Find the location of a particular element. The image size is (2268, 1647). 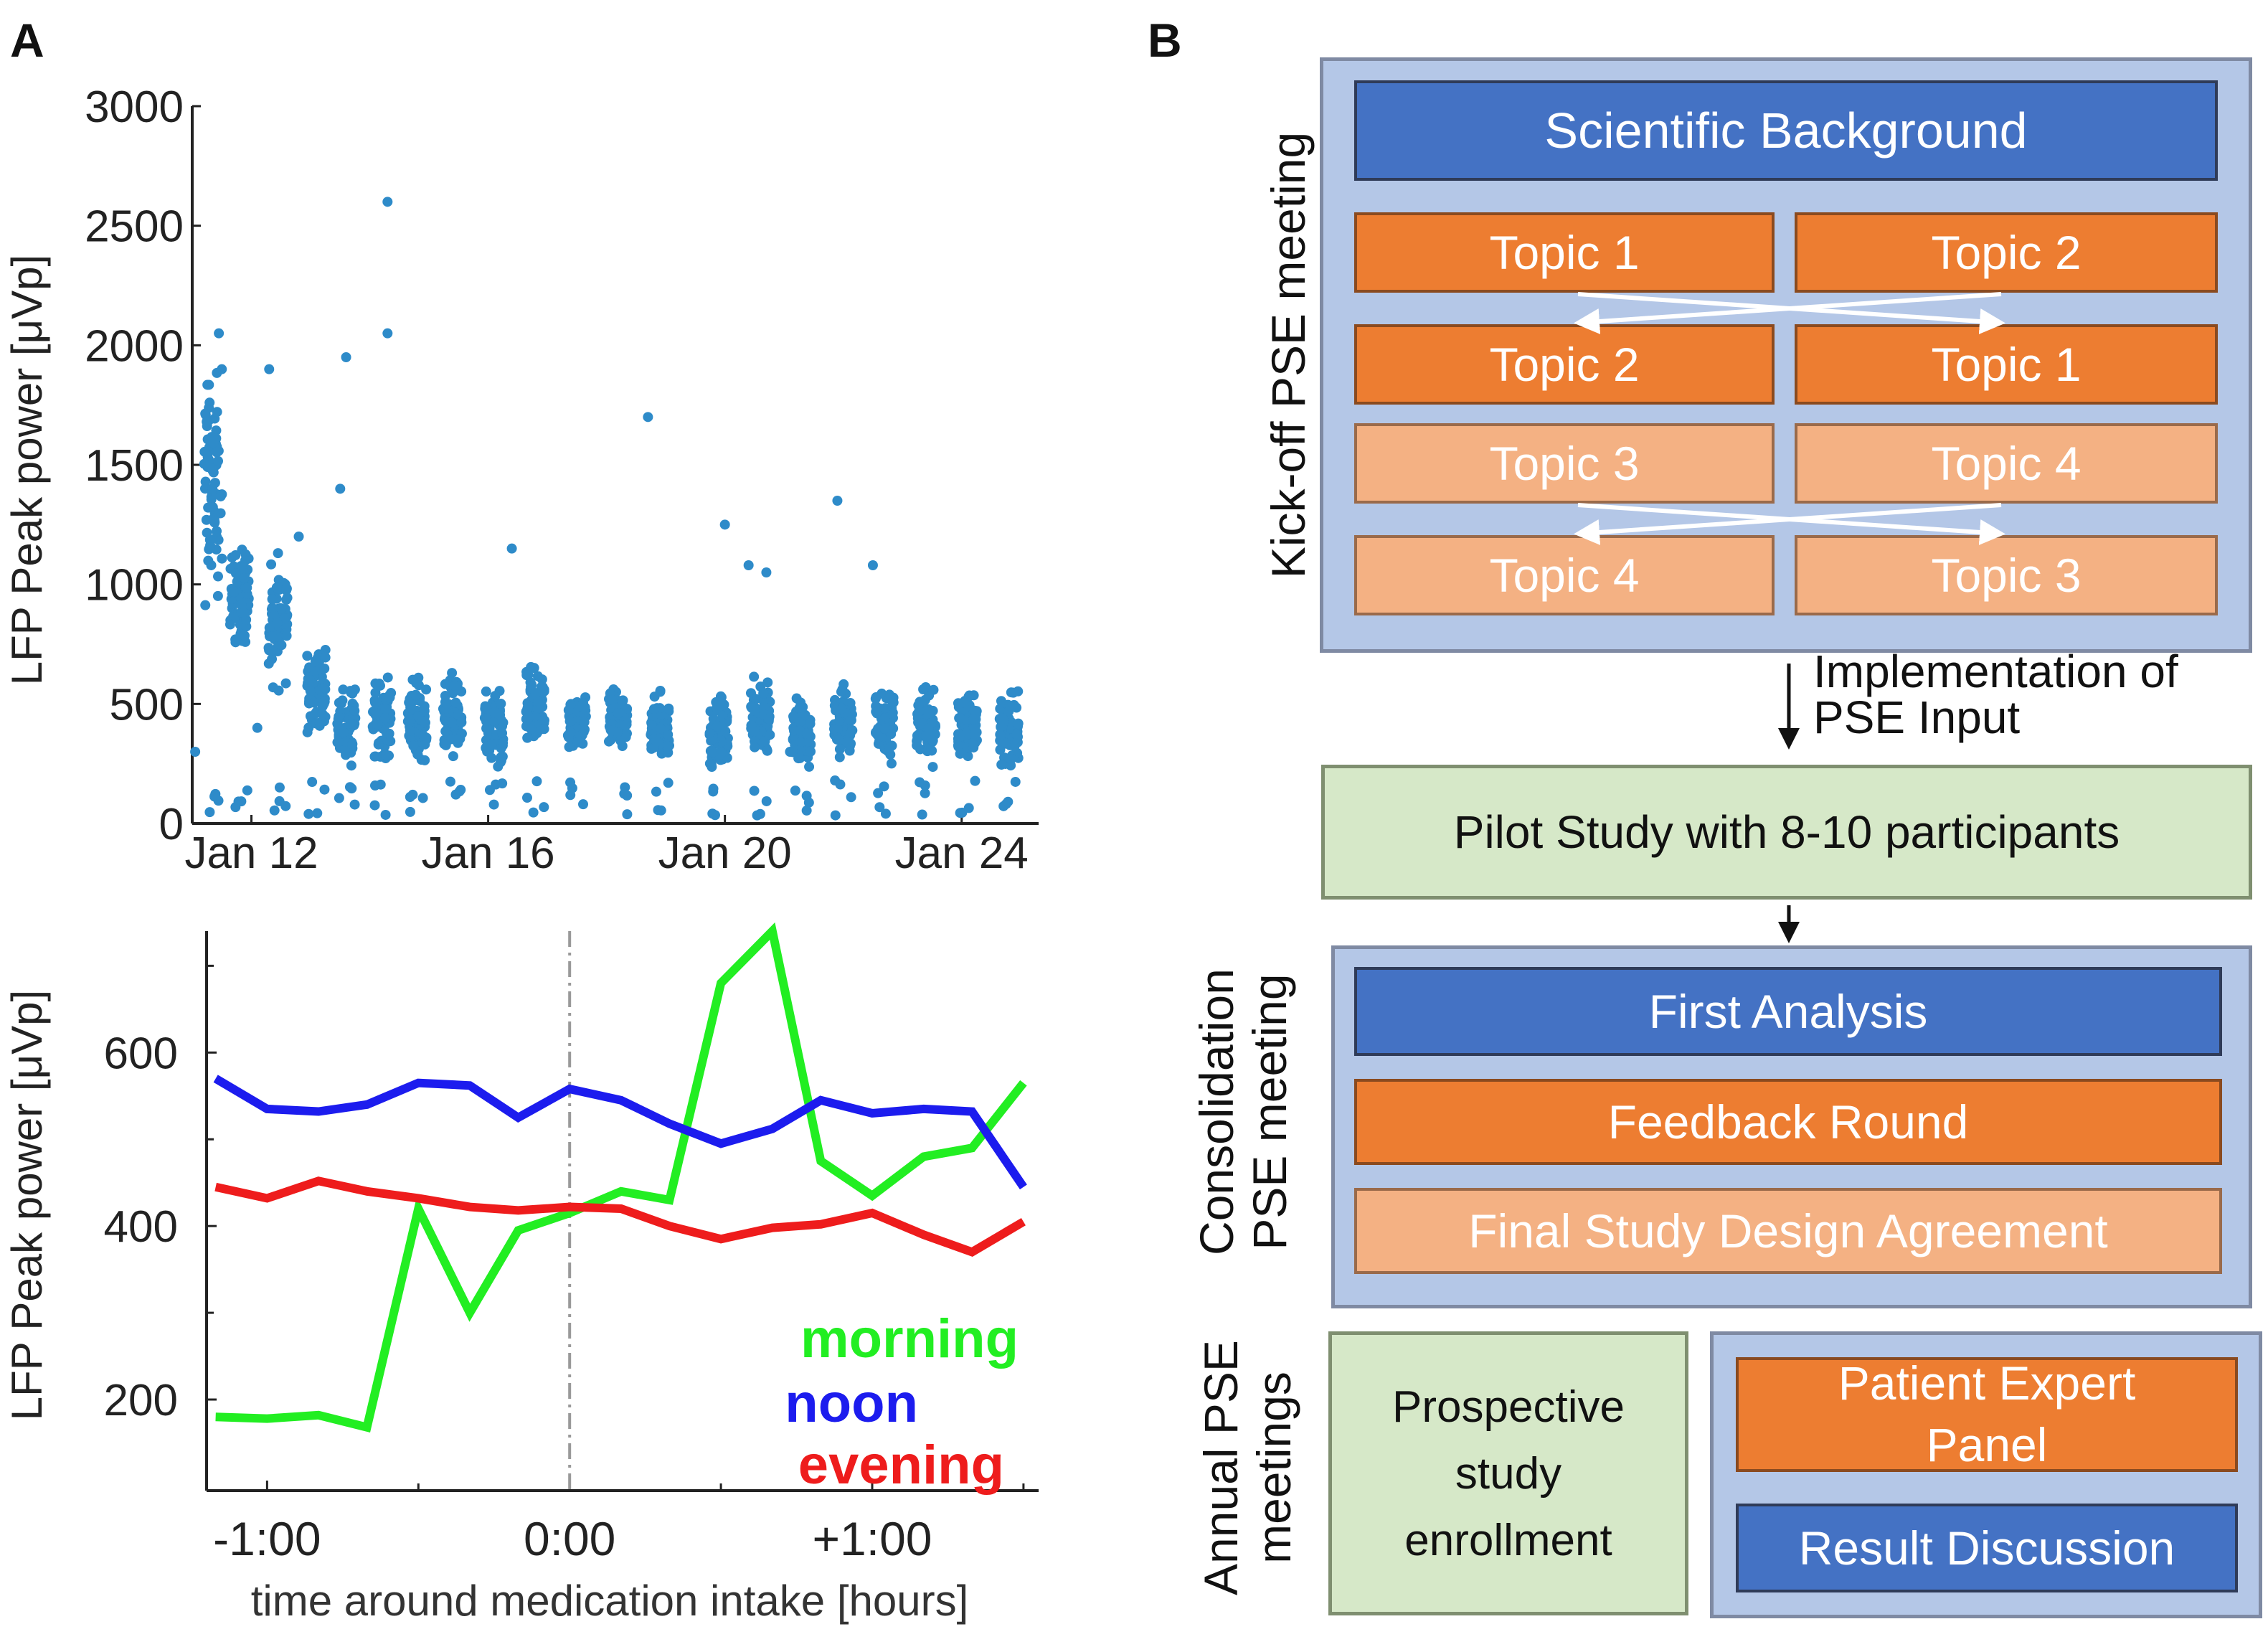

panel-a-label: A is located at coordinates (27, 40).